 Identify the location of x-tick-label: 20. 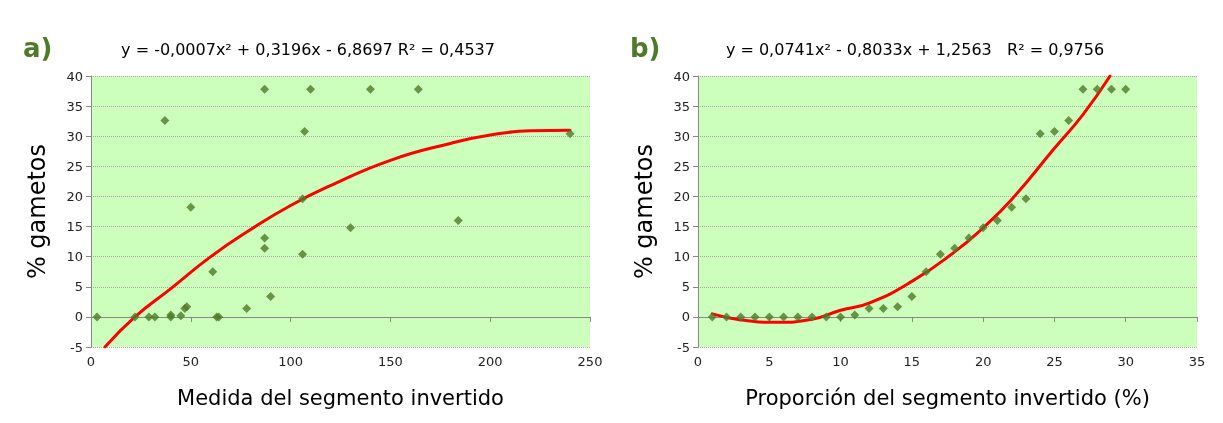
(983, 361).